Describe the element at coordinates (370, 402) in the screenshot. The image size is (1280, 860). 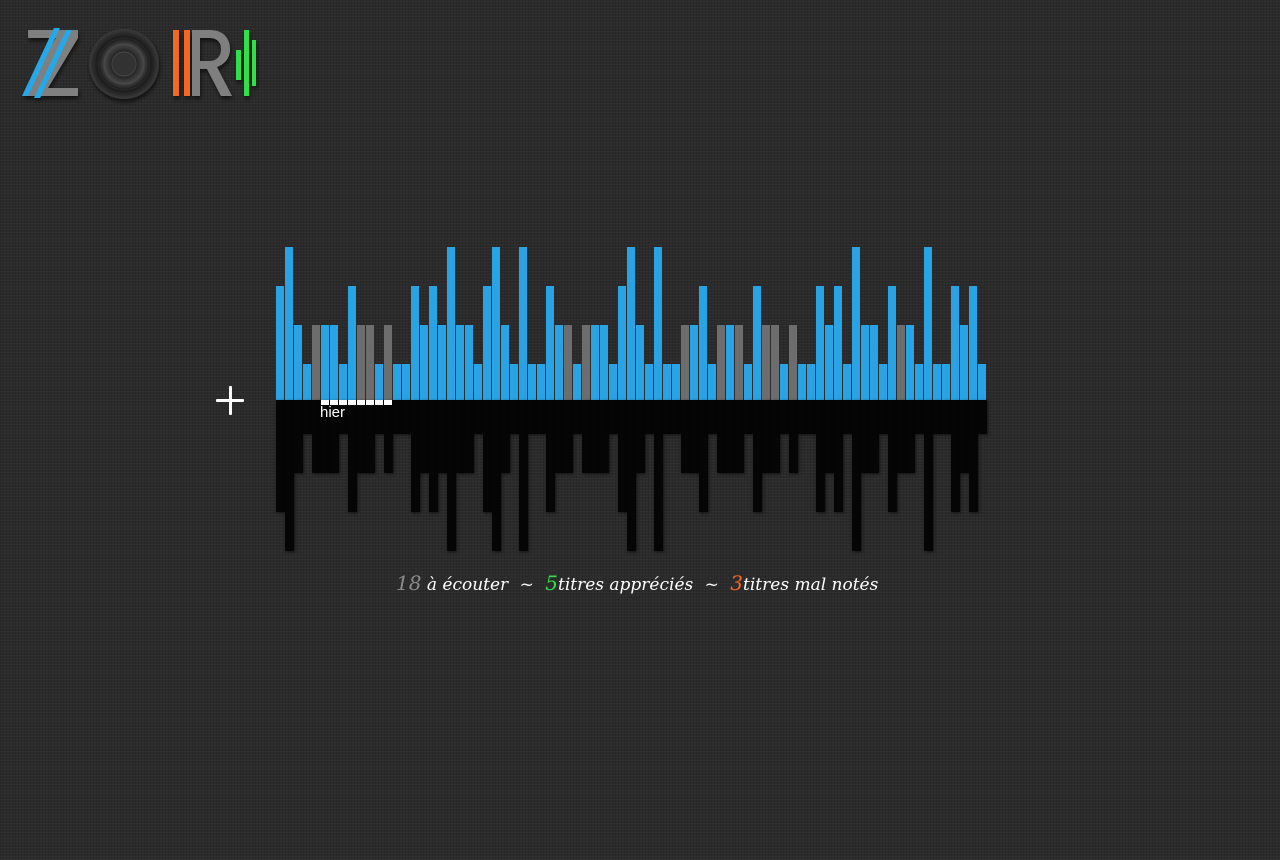
I see `marker-segment` at that location.